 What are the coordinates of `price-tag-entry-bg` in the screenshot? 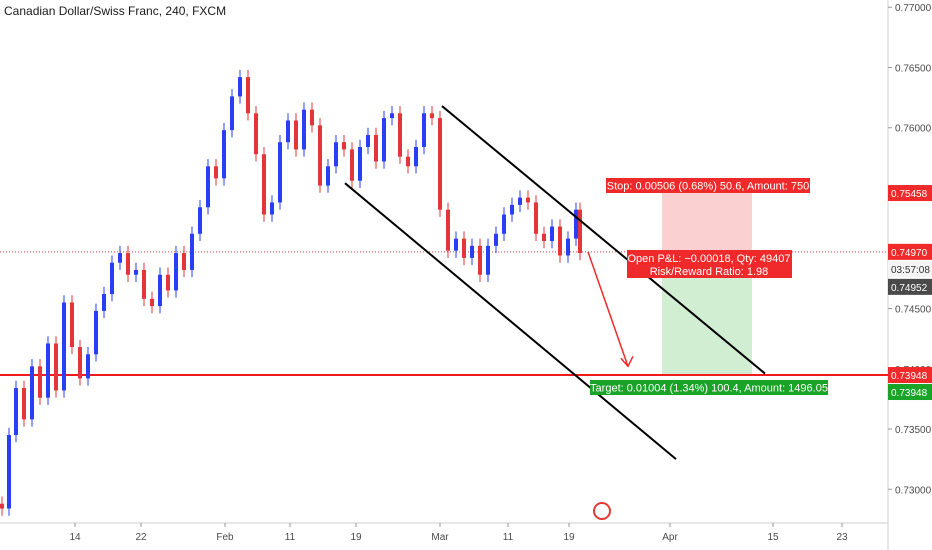 It's located at (910, 251).